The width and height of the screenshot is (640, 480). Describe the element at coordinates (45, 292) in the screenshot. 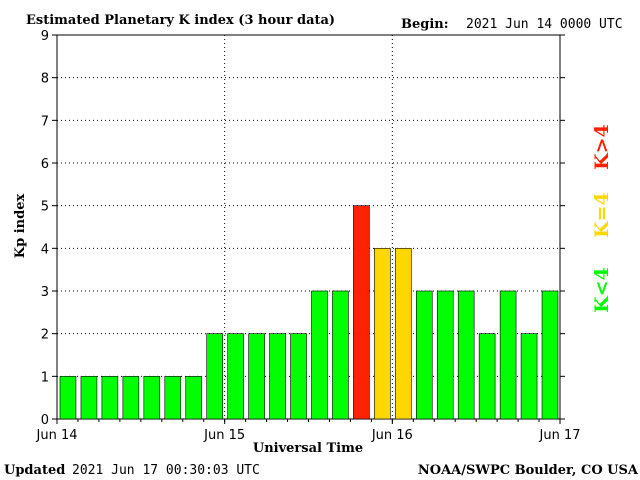

I see `y-tick-label: 3` at that location.